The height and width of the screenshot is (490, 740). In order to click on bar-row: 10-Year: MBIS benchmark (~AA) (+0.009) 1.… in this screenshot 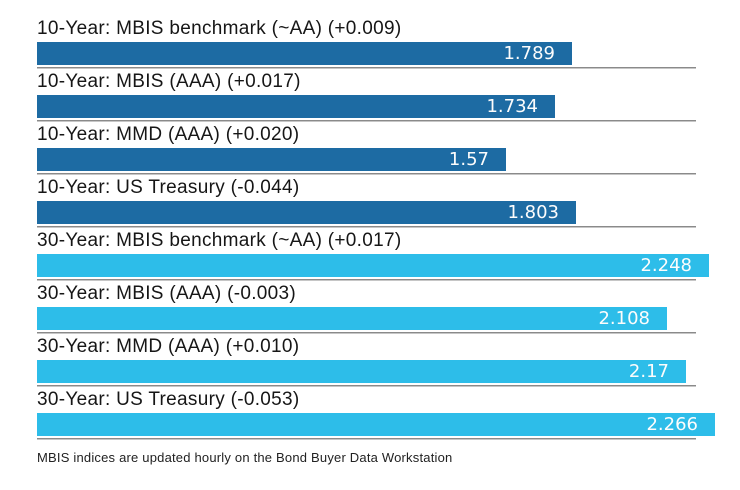, I will do `click(388, 42)`.